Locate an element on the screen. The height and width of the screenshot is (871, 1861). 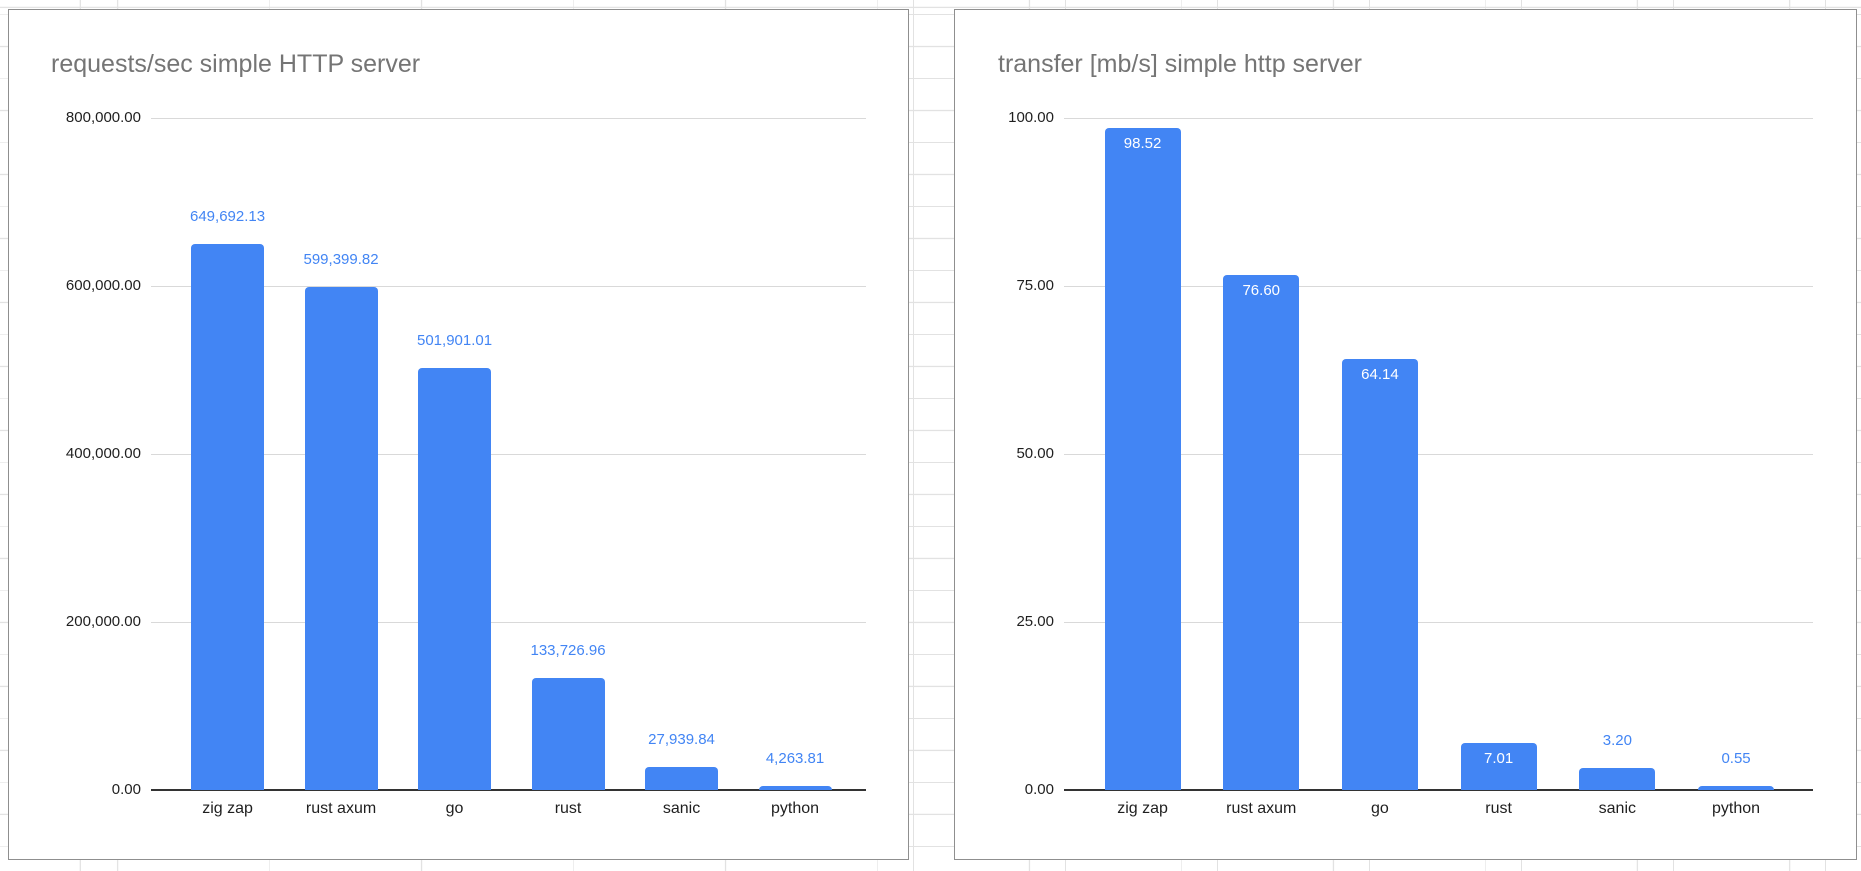
data-label: 76.60 is located at coordinates (1261, 291).